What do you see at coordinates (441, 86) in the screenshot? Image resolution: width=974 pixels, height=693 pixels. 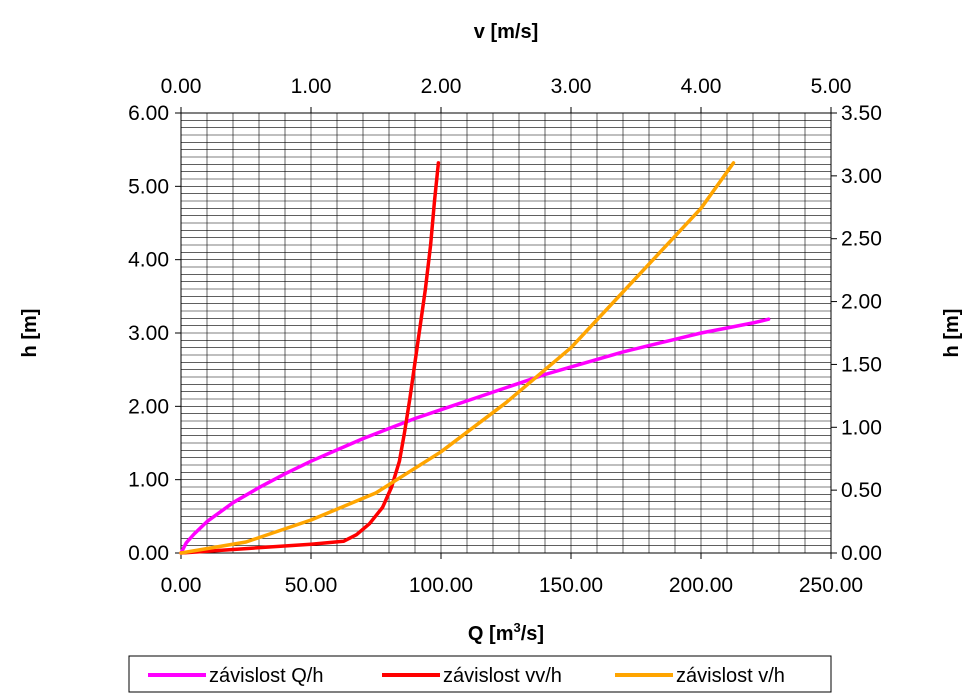 I see `x-top-tick-label: 2.00` at bounding box center [441, 86].